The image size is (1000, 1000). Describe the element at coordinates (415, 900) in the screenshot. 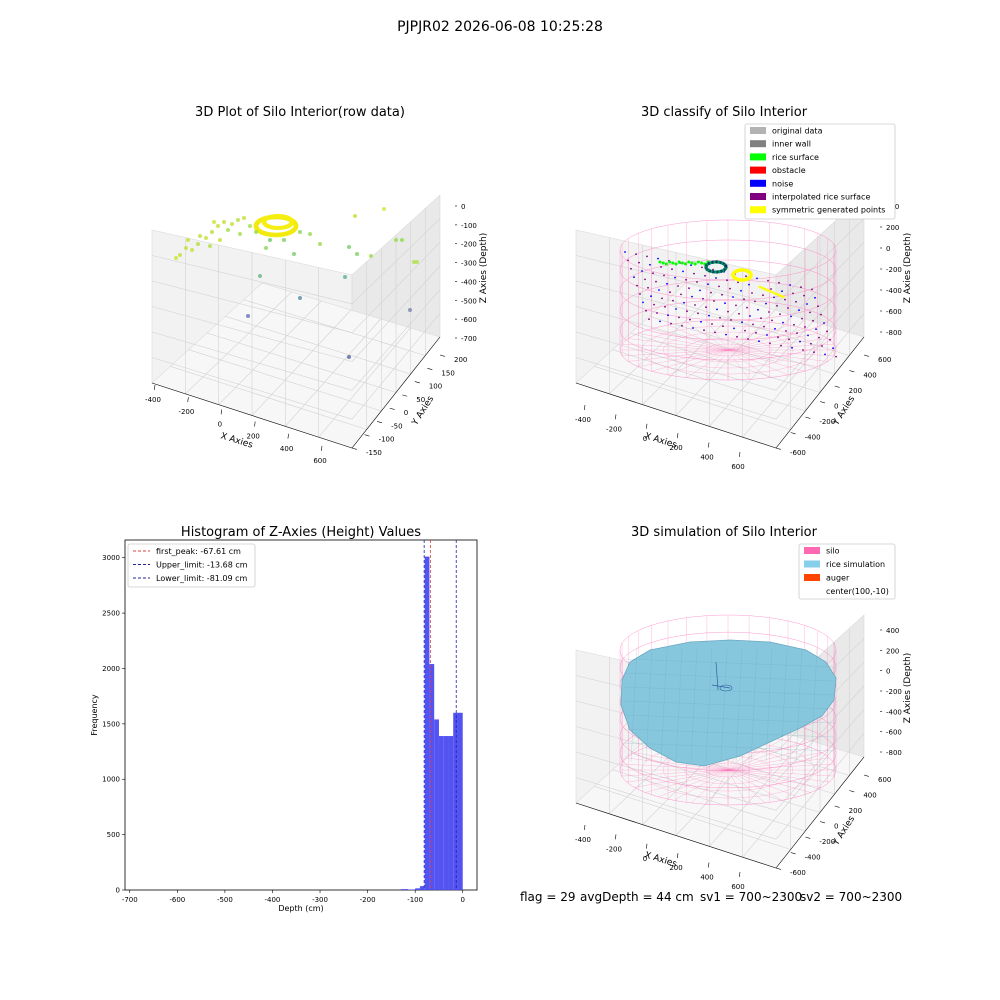

I see `x-tick-label: -100` at that location.